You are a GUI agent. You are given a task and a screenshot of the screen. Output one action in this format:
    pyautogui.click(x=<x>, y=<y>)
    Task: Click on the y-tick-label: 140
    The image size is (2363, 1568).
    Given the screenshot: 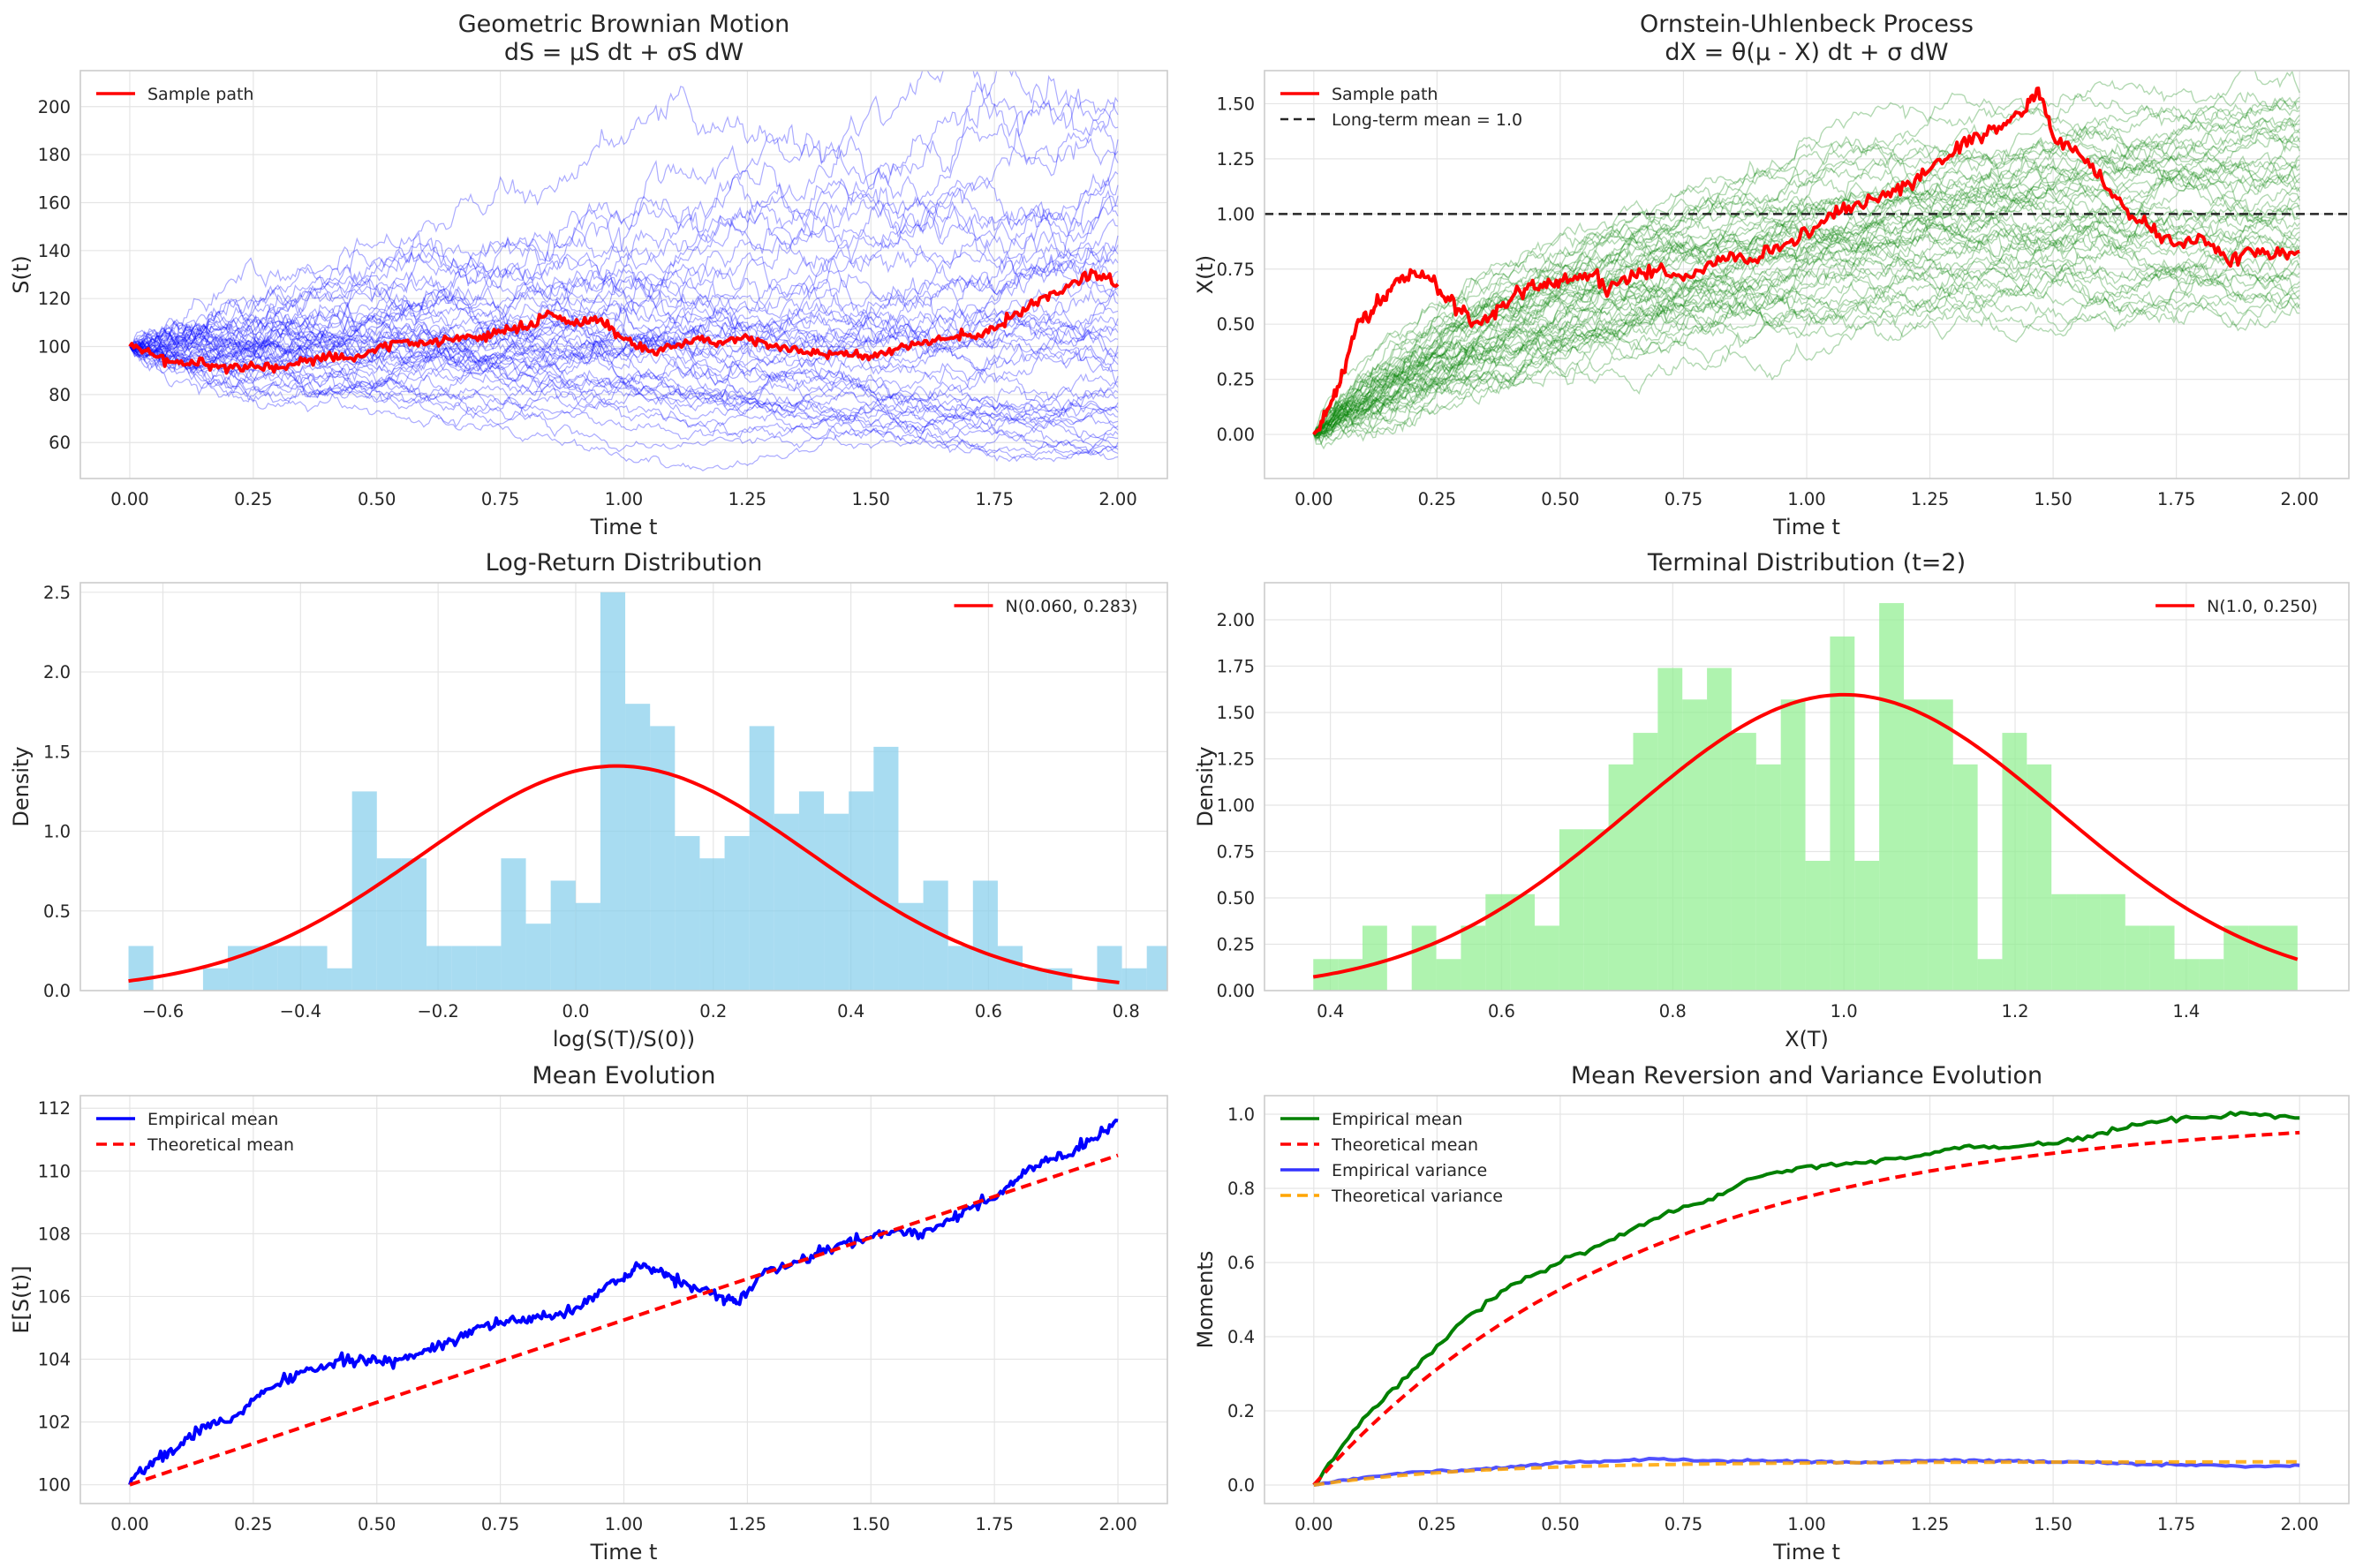 What is the action you would take?
    pyautogui.click(x=54, y=251)
    